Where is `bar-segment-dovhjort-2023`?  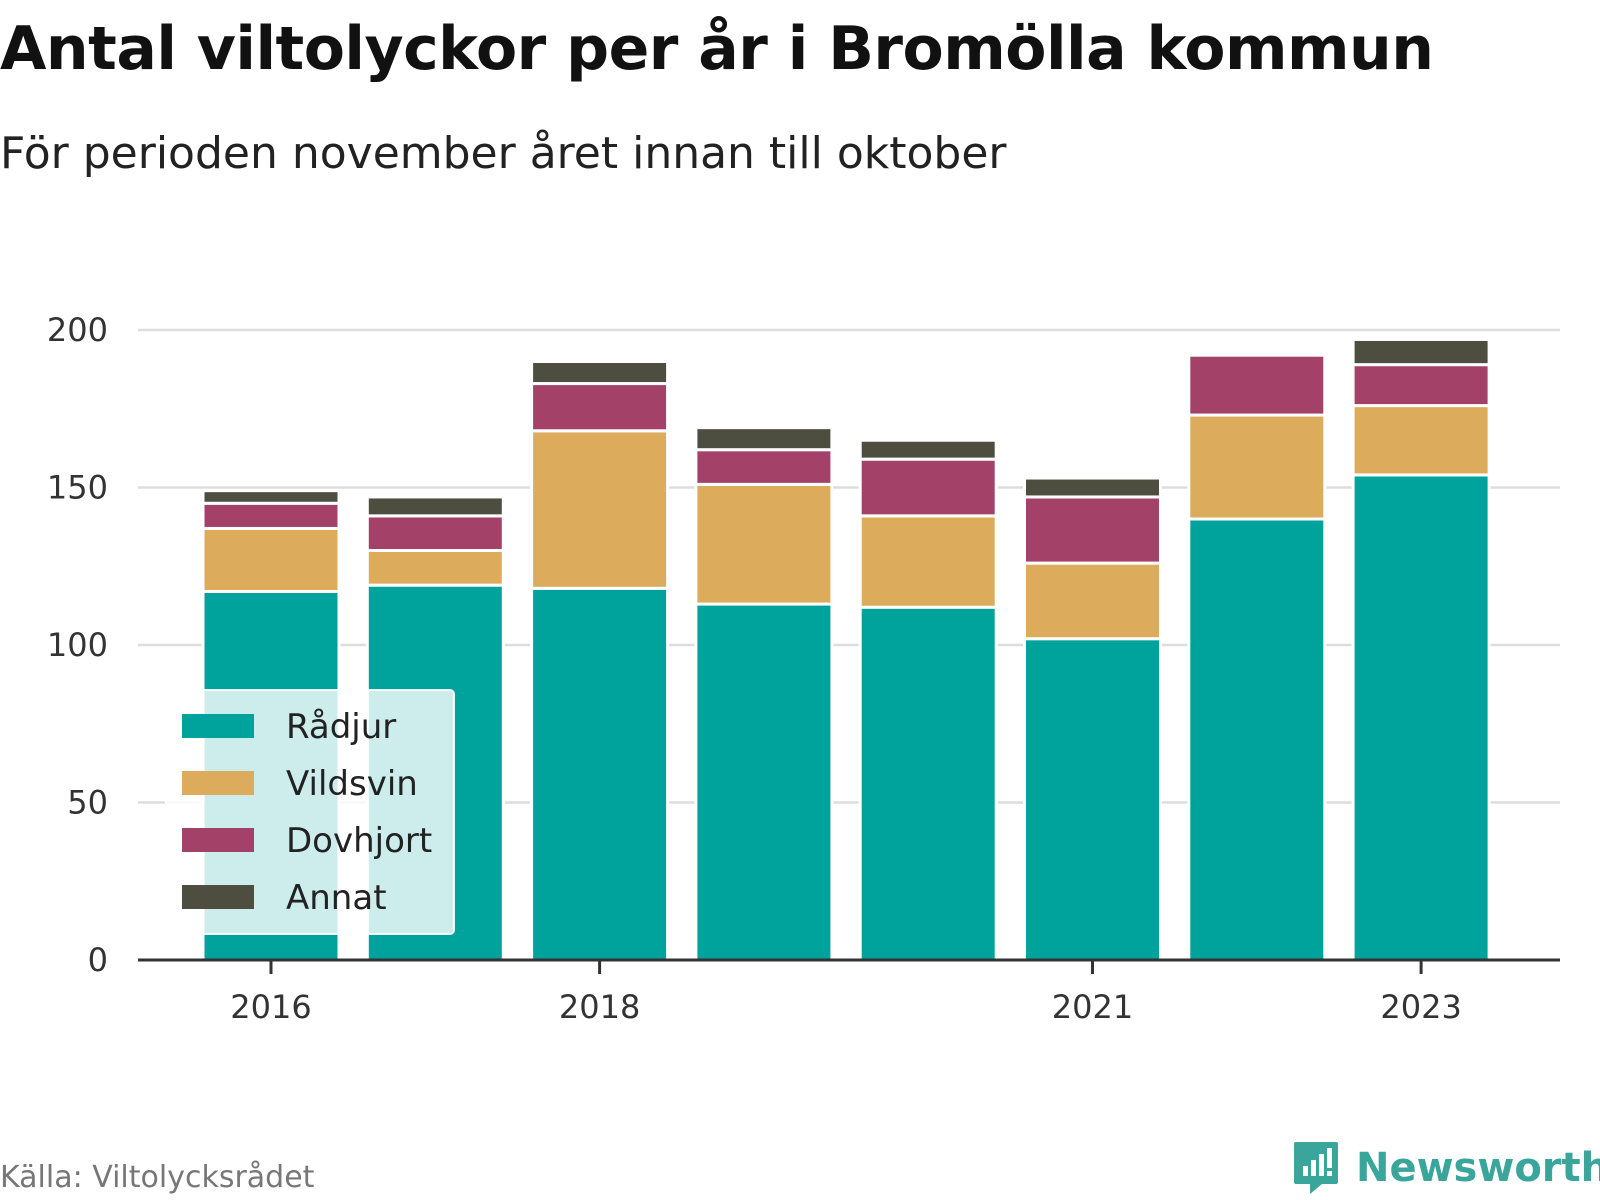 bar-segment-dovhjort-2023 is located at coordinates (1421, 385).